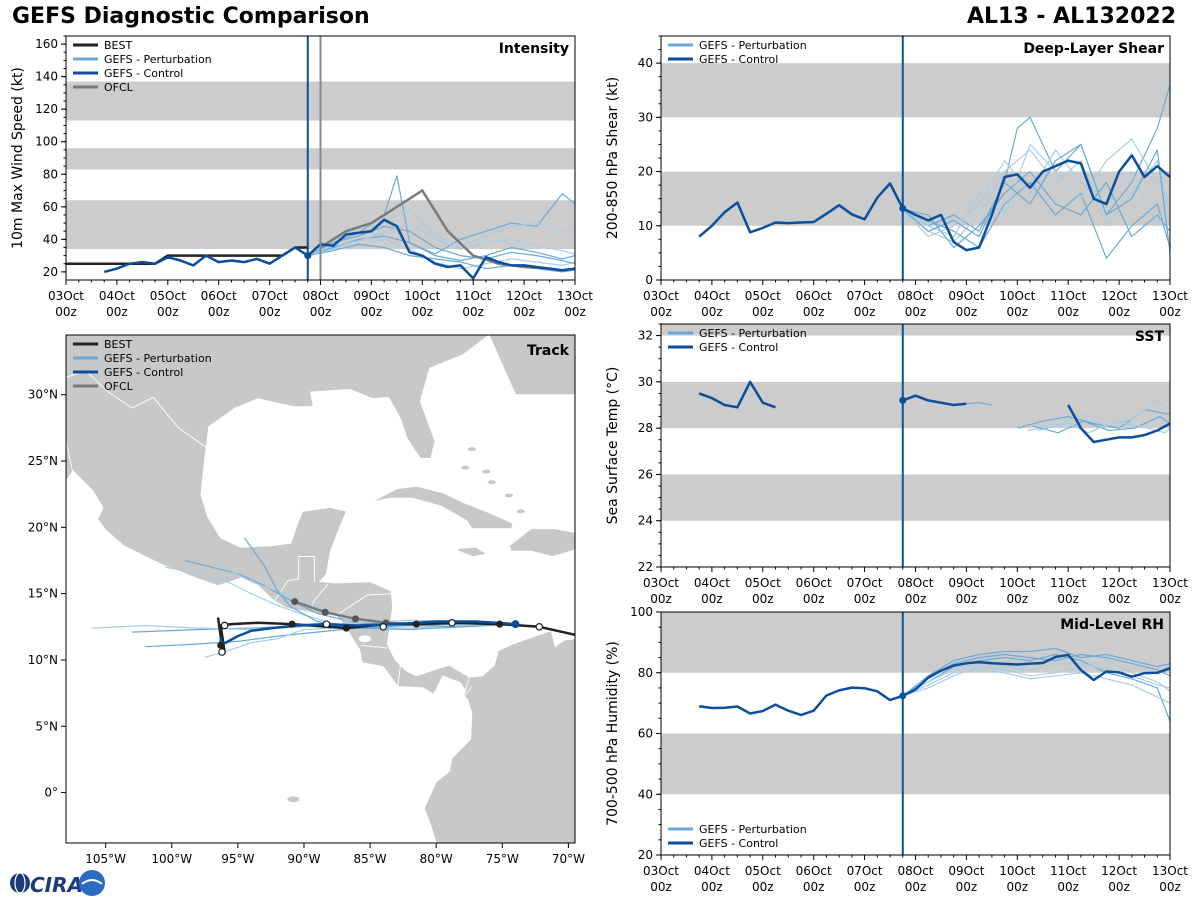  What do you see at coordinates (915, 445) in the screenshot?
I see `plot-frame` at bounding box center [915, 445].